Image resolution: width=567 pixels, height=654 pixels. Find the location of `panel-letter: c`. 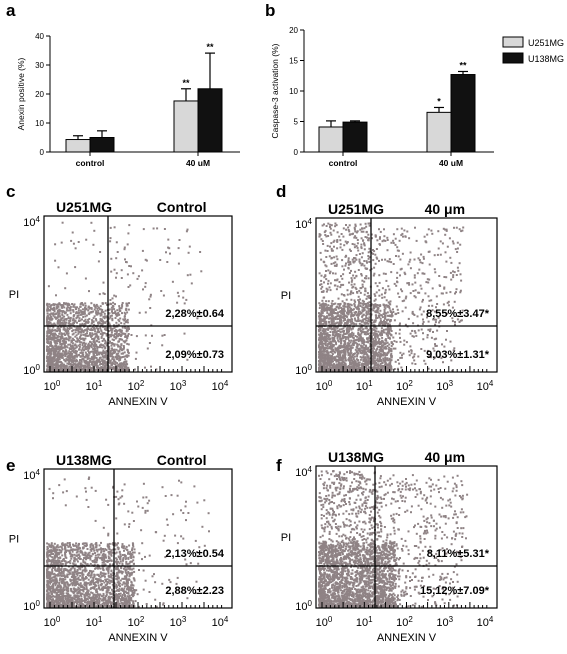

panel-letter: c is located at coordinates (10, 191).